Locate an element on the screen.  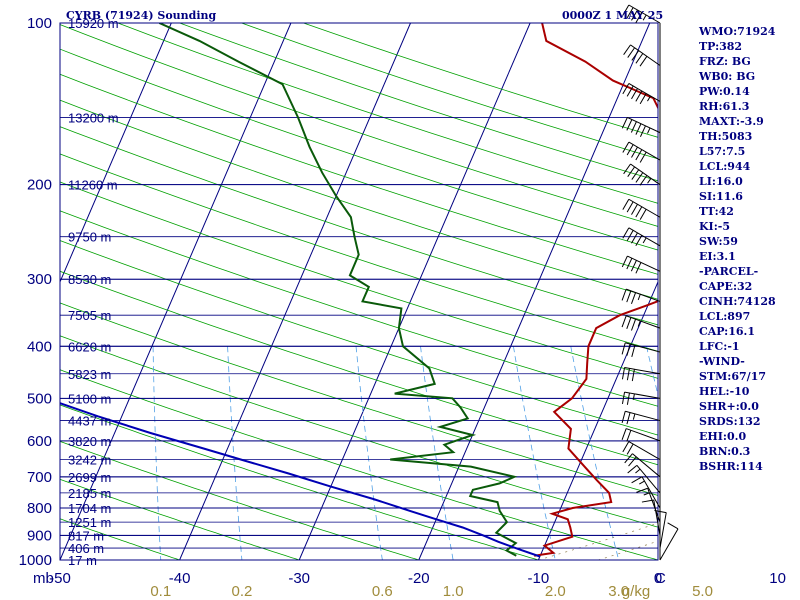
mixing-ratio-label: 1.0 is located at coordinates (453, 591).